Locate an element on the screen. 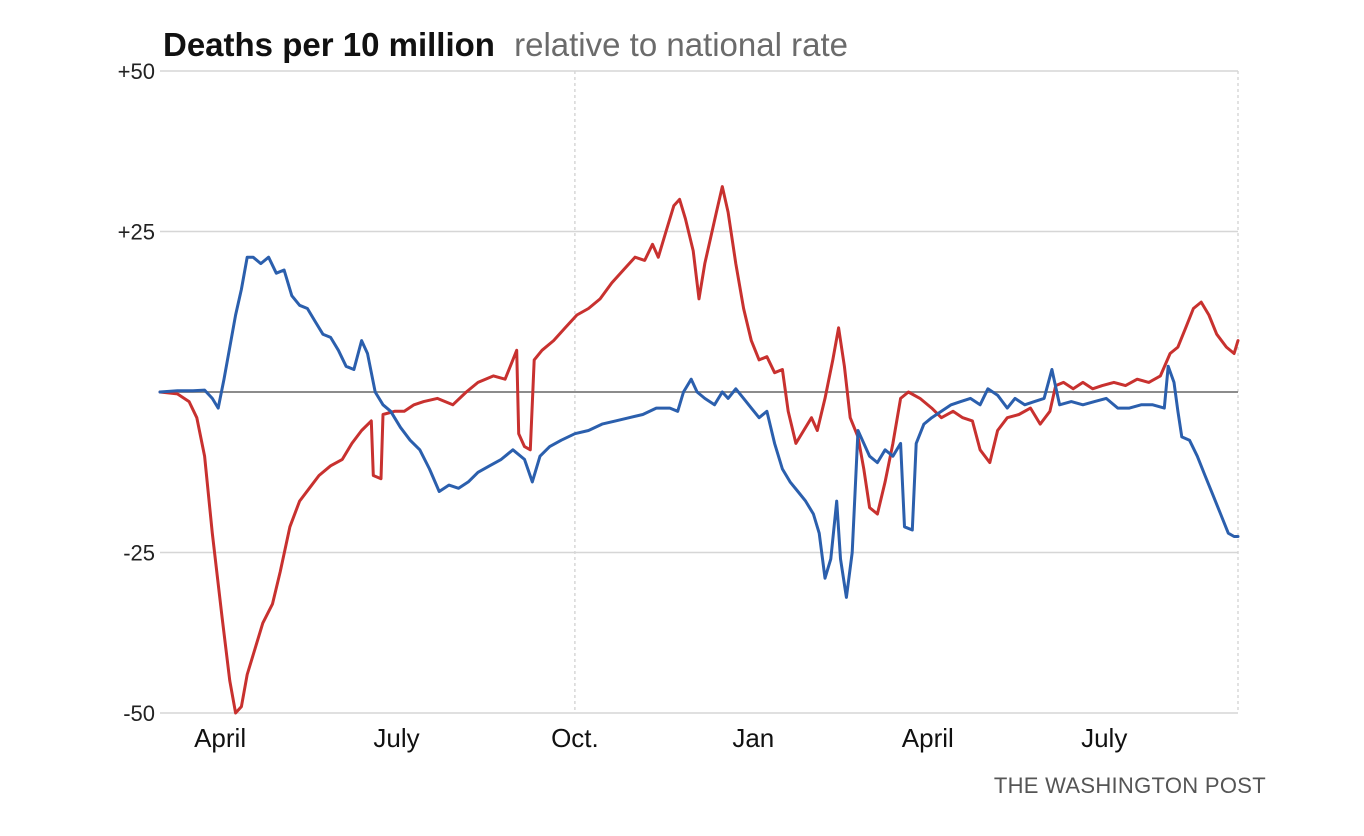 This screenshot has height=836, width=1364. y-tick-label: -50 is located at coordinates (139, 713).